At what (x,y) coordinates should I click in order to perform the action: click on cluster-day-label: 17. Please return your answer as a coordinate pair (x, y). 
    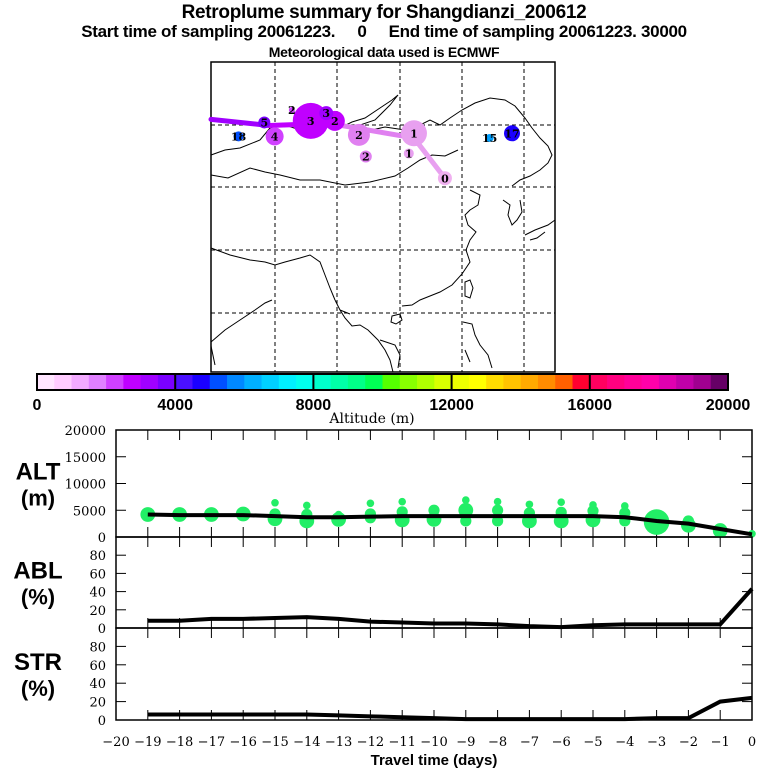
    Looking at the image, I should click on (511, 133).